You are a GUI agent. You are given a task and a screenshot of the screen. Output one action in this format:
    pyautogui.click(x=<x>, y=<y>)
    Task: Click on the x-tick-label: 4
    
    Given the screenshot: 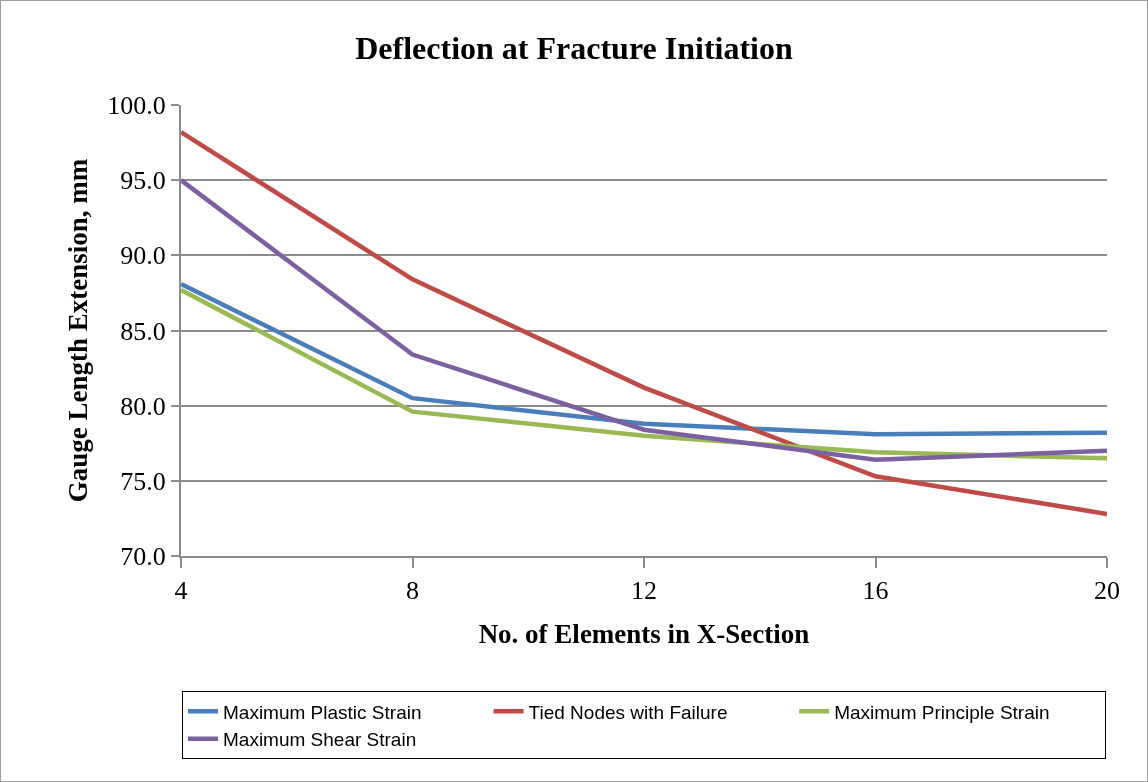 What is the action you would take?
    pyautogui.click(x=181, y=591)
    